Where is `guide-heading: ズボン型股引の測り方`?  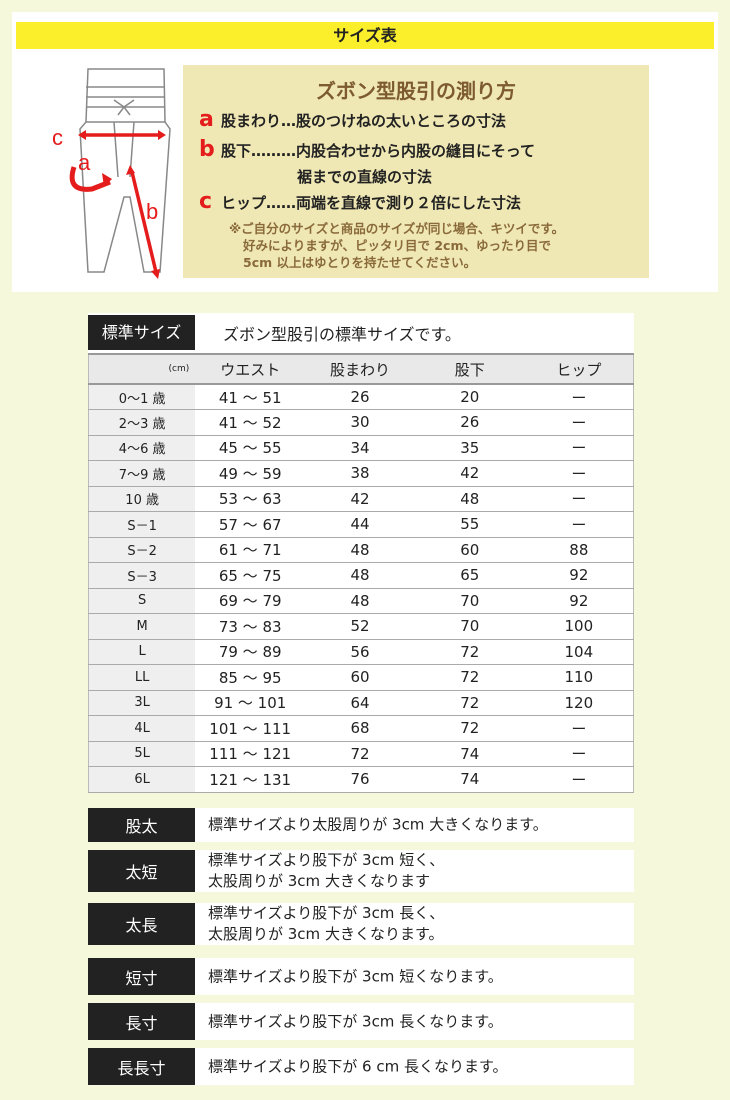
guide-heading: ズボン型股引の測り方 is located at coordinates (416, 91).